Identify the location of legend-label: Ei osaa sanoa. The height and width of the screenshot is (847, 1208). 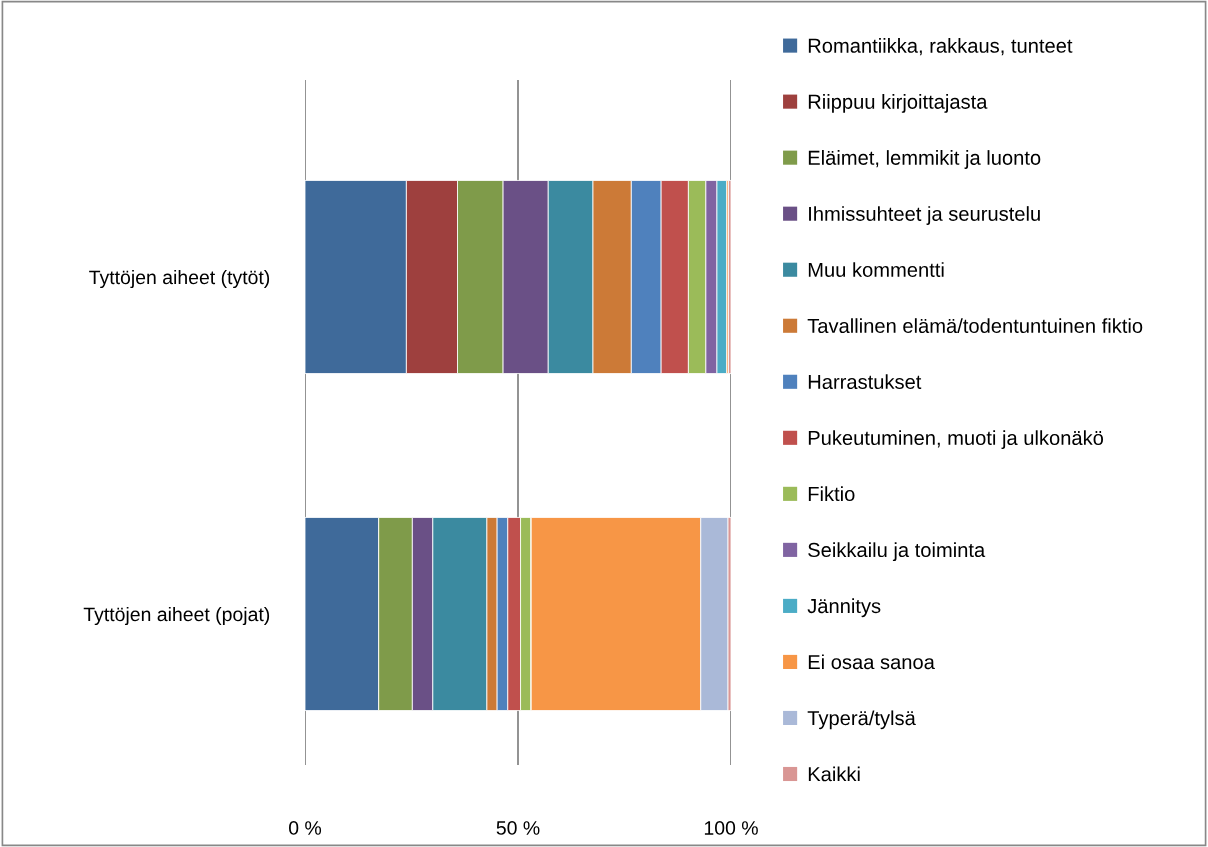
(871, 662).